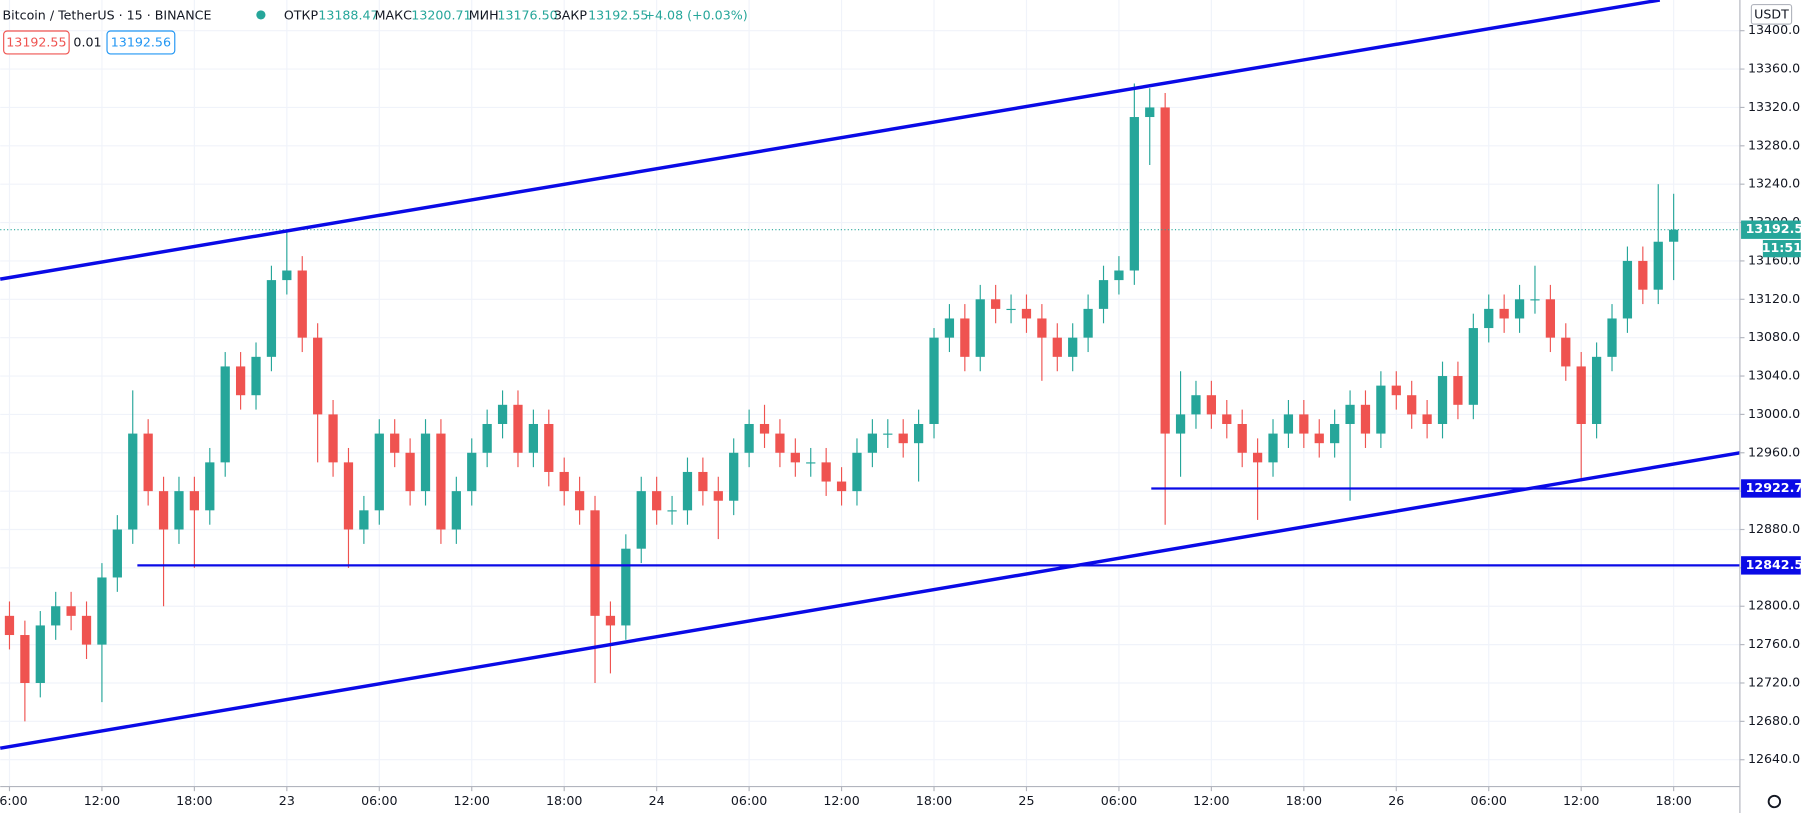 Image resolution: width=1801 pixels, height=813 pixels. I want to click on y-tick-label: 13000.00, so click(1774, 413).